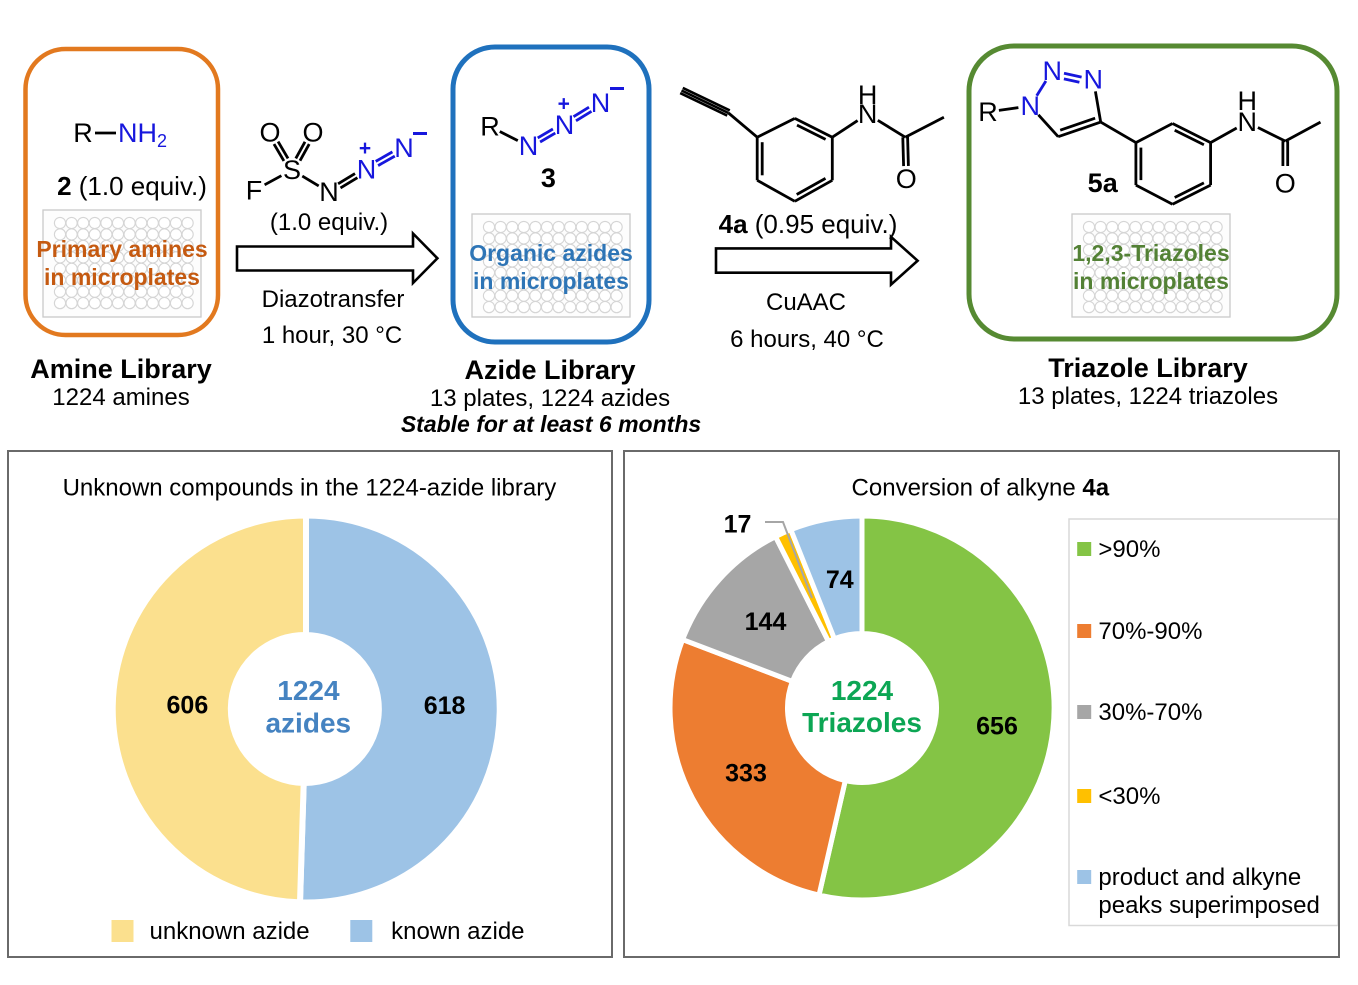 Image resolution: width=1358 pixels, height=985 pixels. What do you see at coordinates (997, 727) in the screenshot?
I see `svg-text: 656` at bounding box center [997, 727].